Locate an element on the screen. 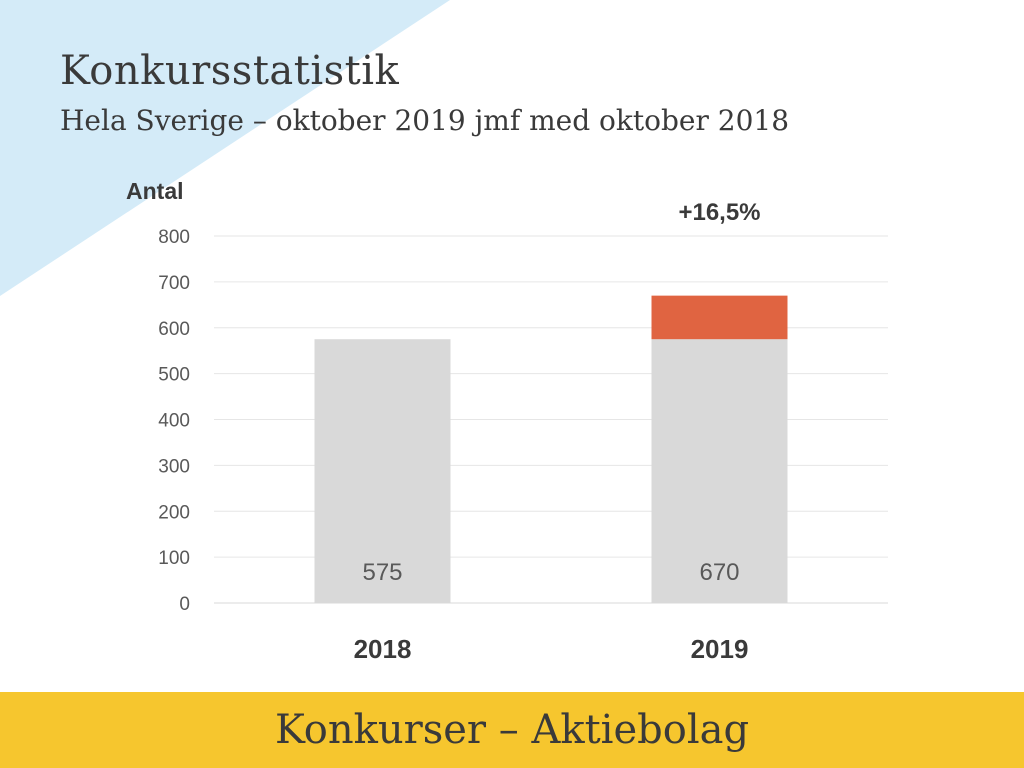  y-tick-label: 300 is located at coordinates (174, 466).